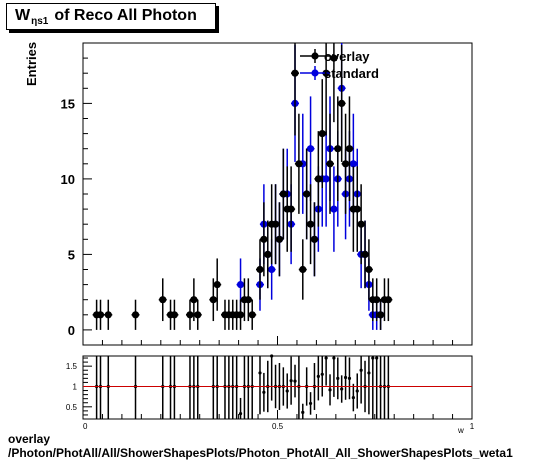  Describe the element at coordinates (106, 17) in the screenshot. I see `chart-title: Wηs1 of Reco All Photon` at that location.